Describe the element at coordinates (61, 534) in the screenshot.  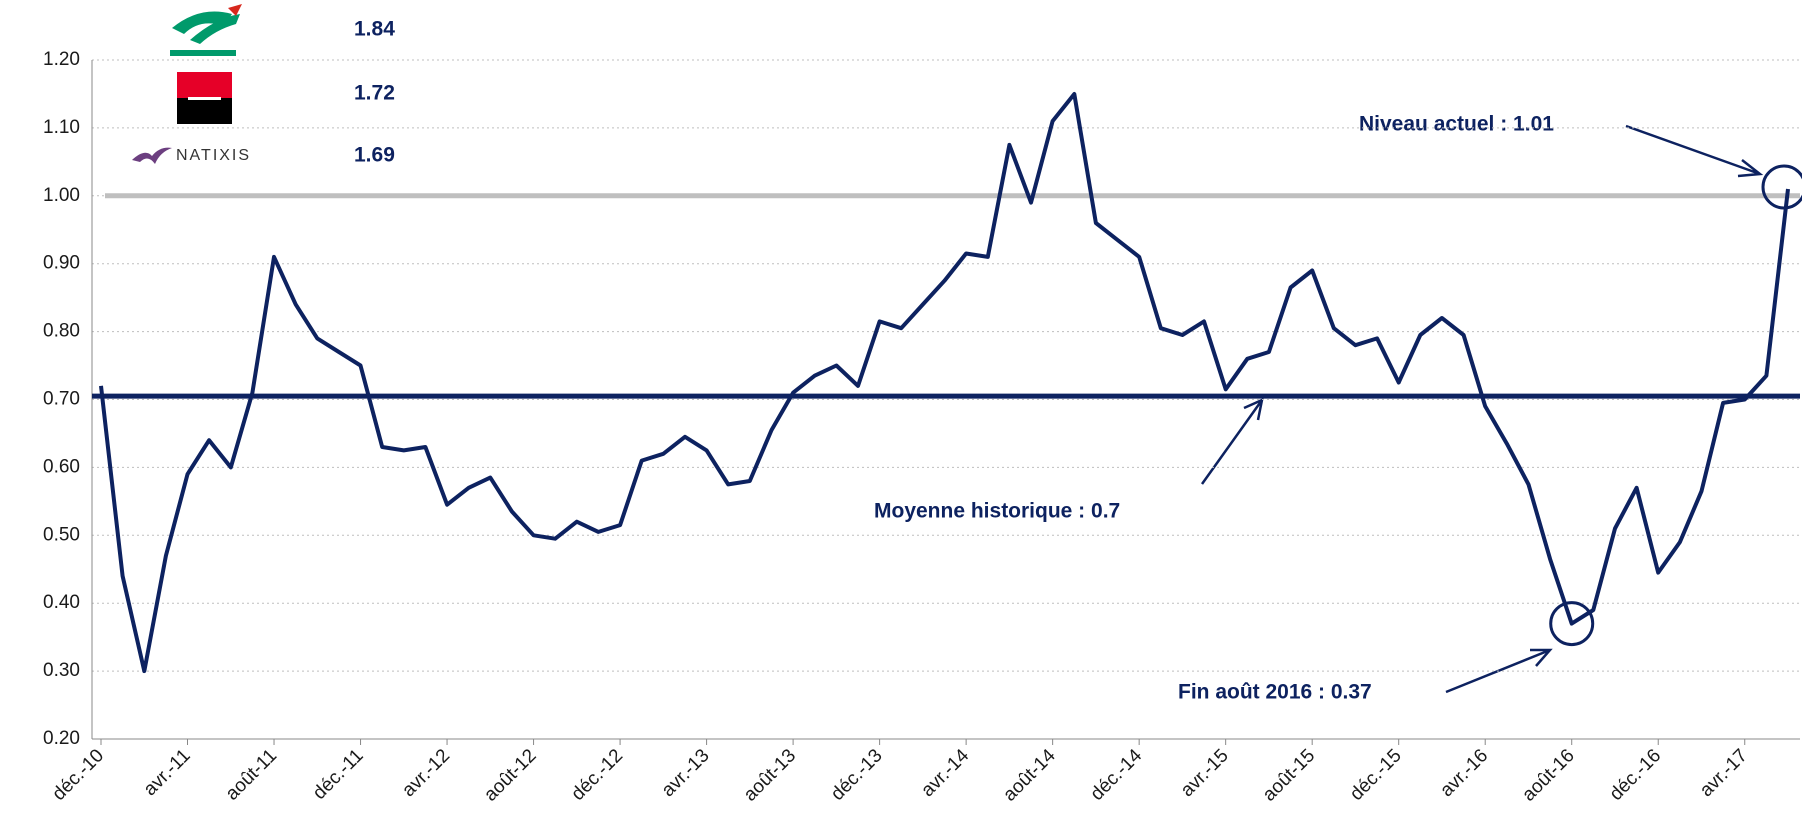
I see `y-tick-label: 0.50` at that location.